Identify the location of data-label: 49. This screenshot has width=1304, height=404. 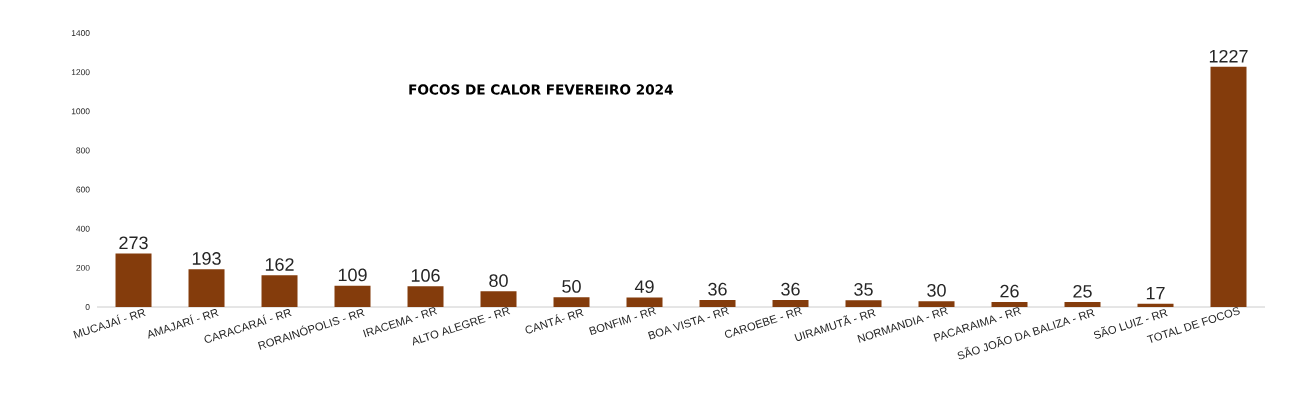
(644, 287).